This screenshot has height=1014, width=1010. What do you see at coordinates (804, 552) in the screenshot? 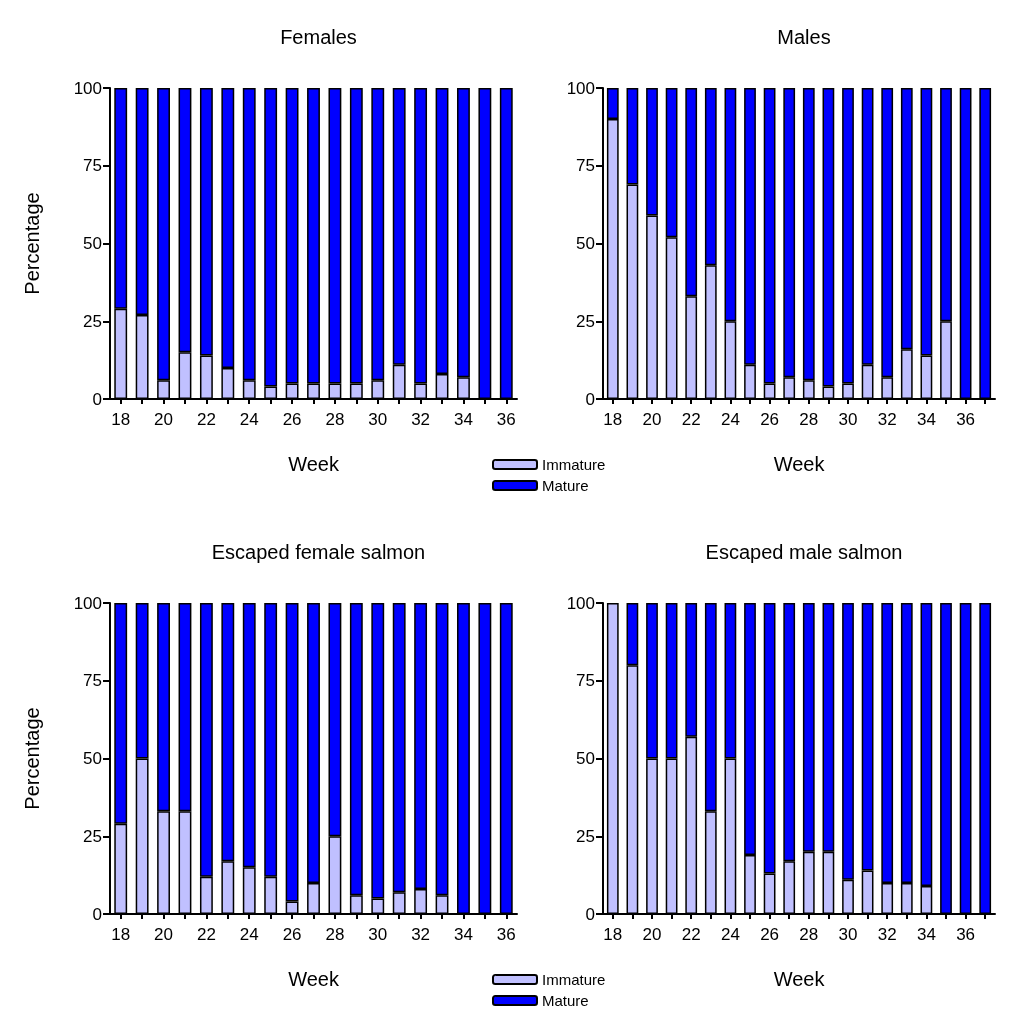
I see `chart-title: Escaped male salmon` at bounding box center [804, 552].